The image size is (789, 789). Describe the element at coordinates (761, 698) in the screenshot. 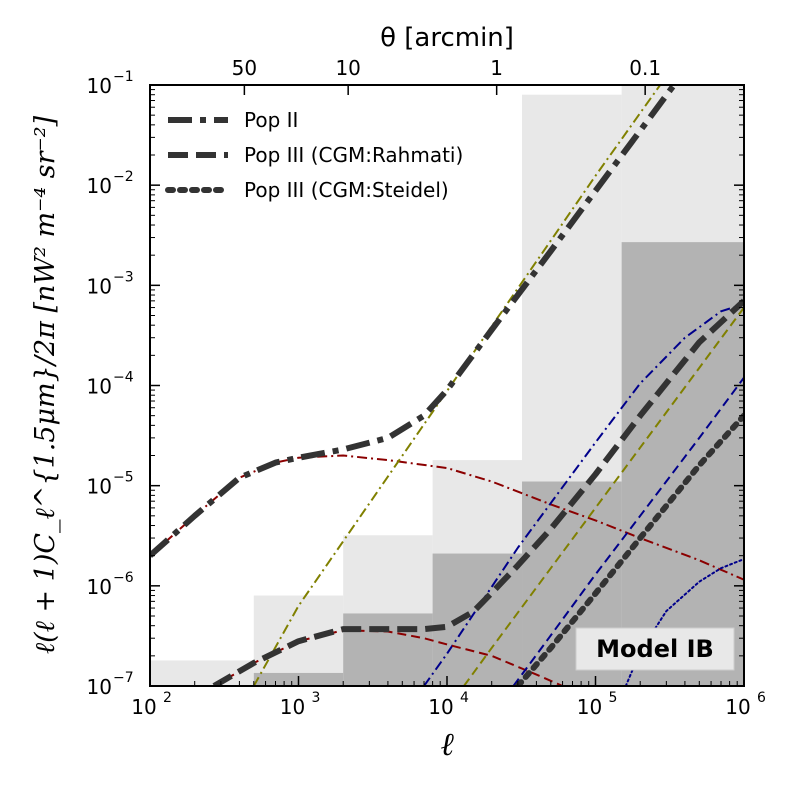

I see `x-tick-exponent: 6` at that location.